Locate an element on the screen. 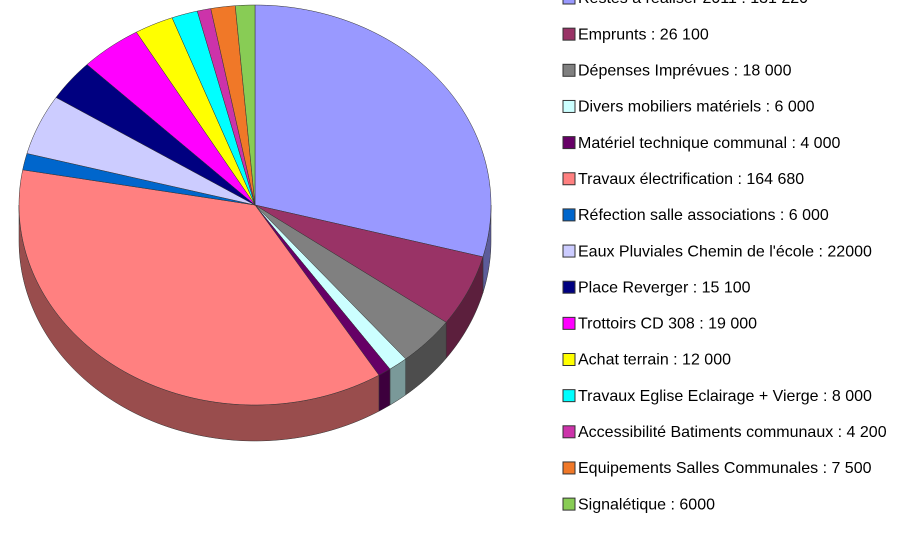 The width and height of the screenshot is (919, 556). legend-label: Eaux Pluviales Chemin de l'école : 22000 is located at coordinates (725, 251).